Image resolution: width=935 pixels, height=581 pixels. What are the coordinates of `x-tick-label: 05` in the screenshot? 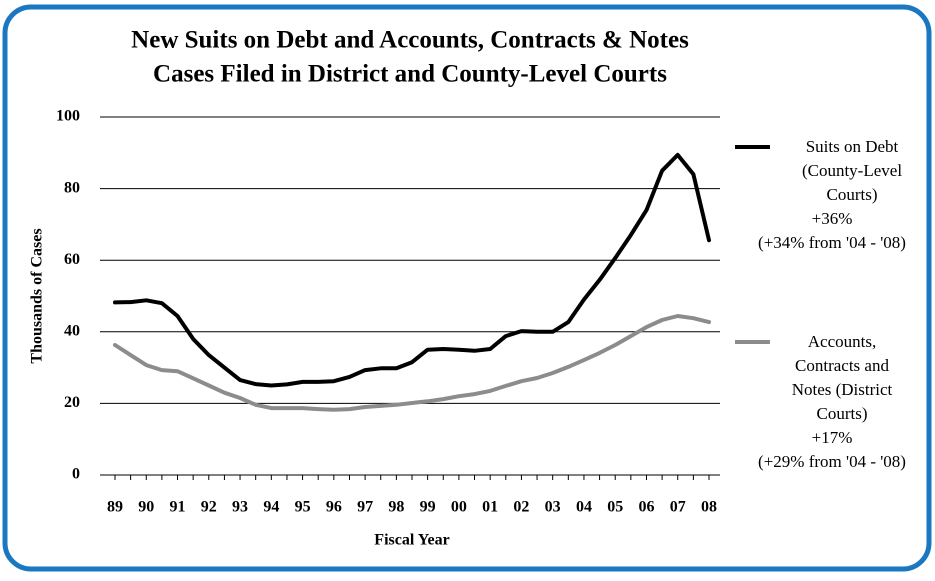 It's located at (615, 507).